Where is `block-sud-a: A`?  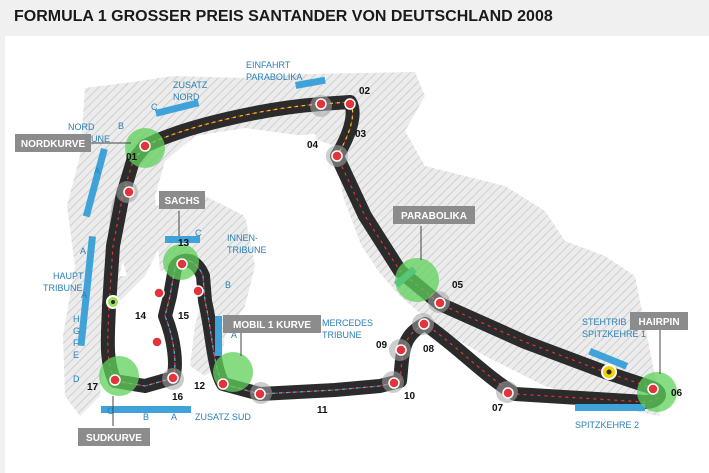 block-sud-a: A is located at coordinates (174, 417).